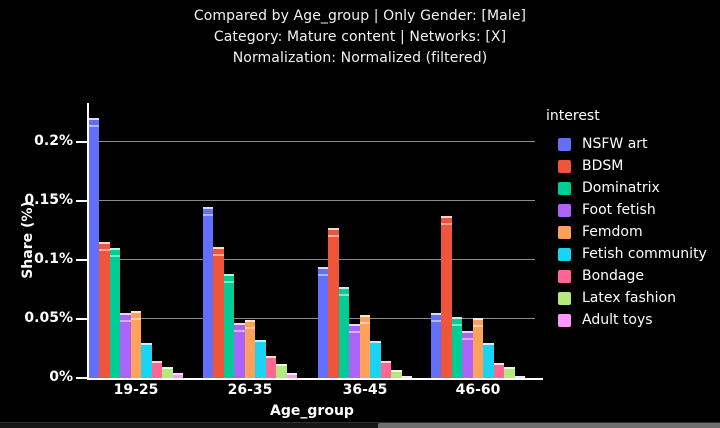  What do you see at coordinates (626, 166) in the screenshot?
I see `legend-item-bdsm: BDSM` at bounding box center [626, 166].